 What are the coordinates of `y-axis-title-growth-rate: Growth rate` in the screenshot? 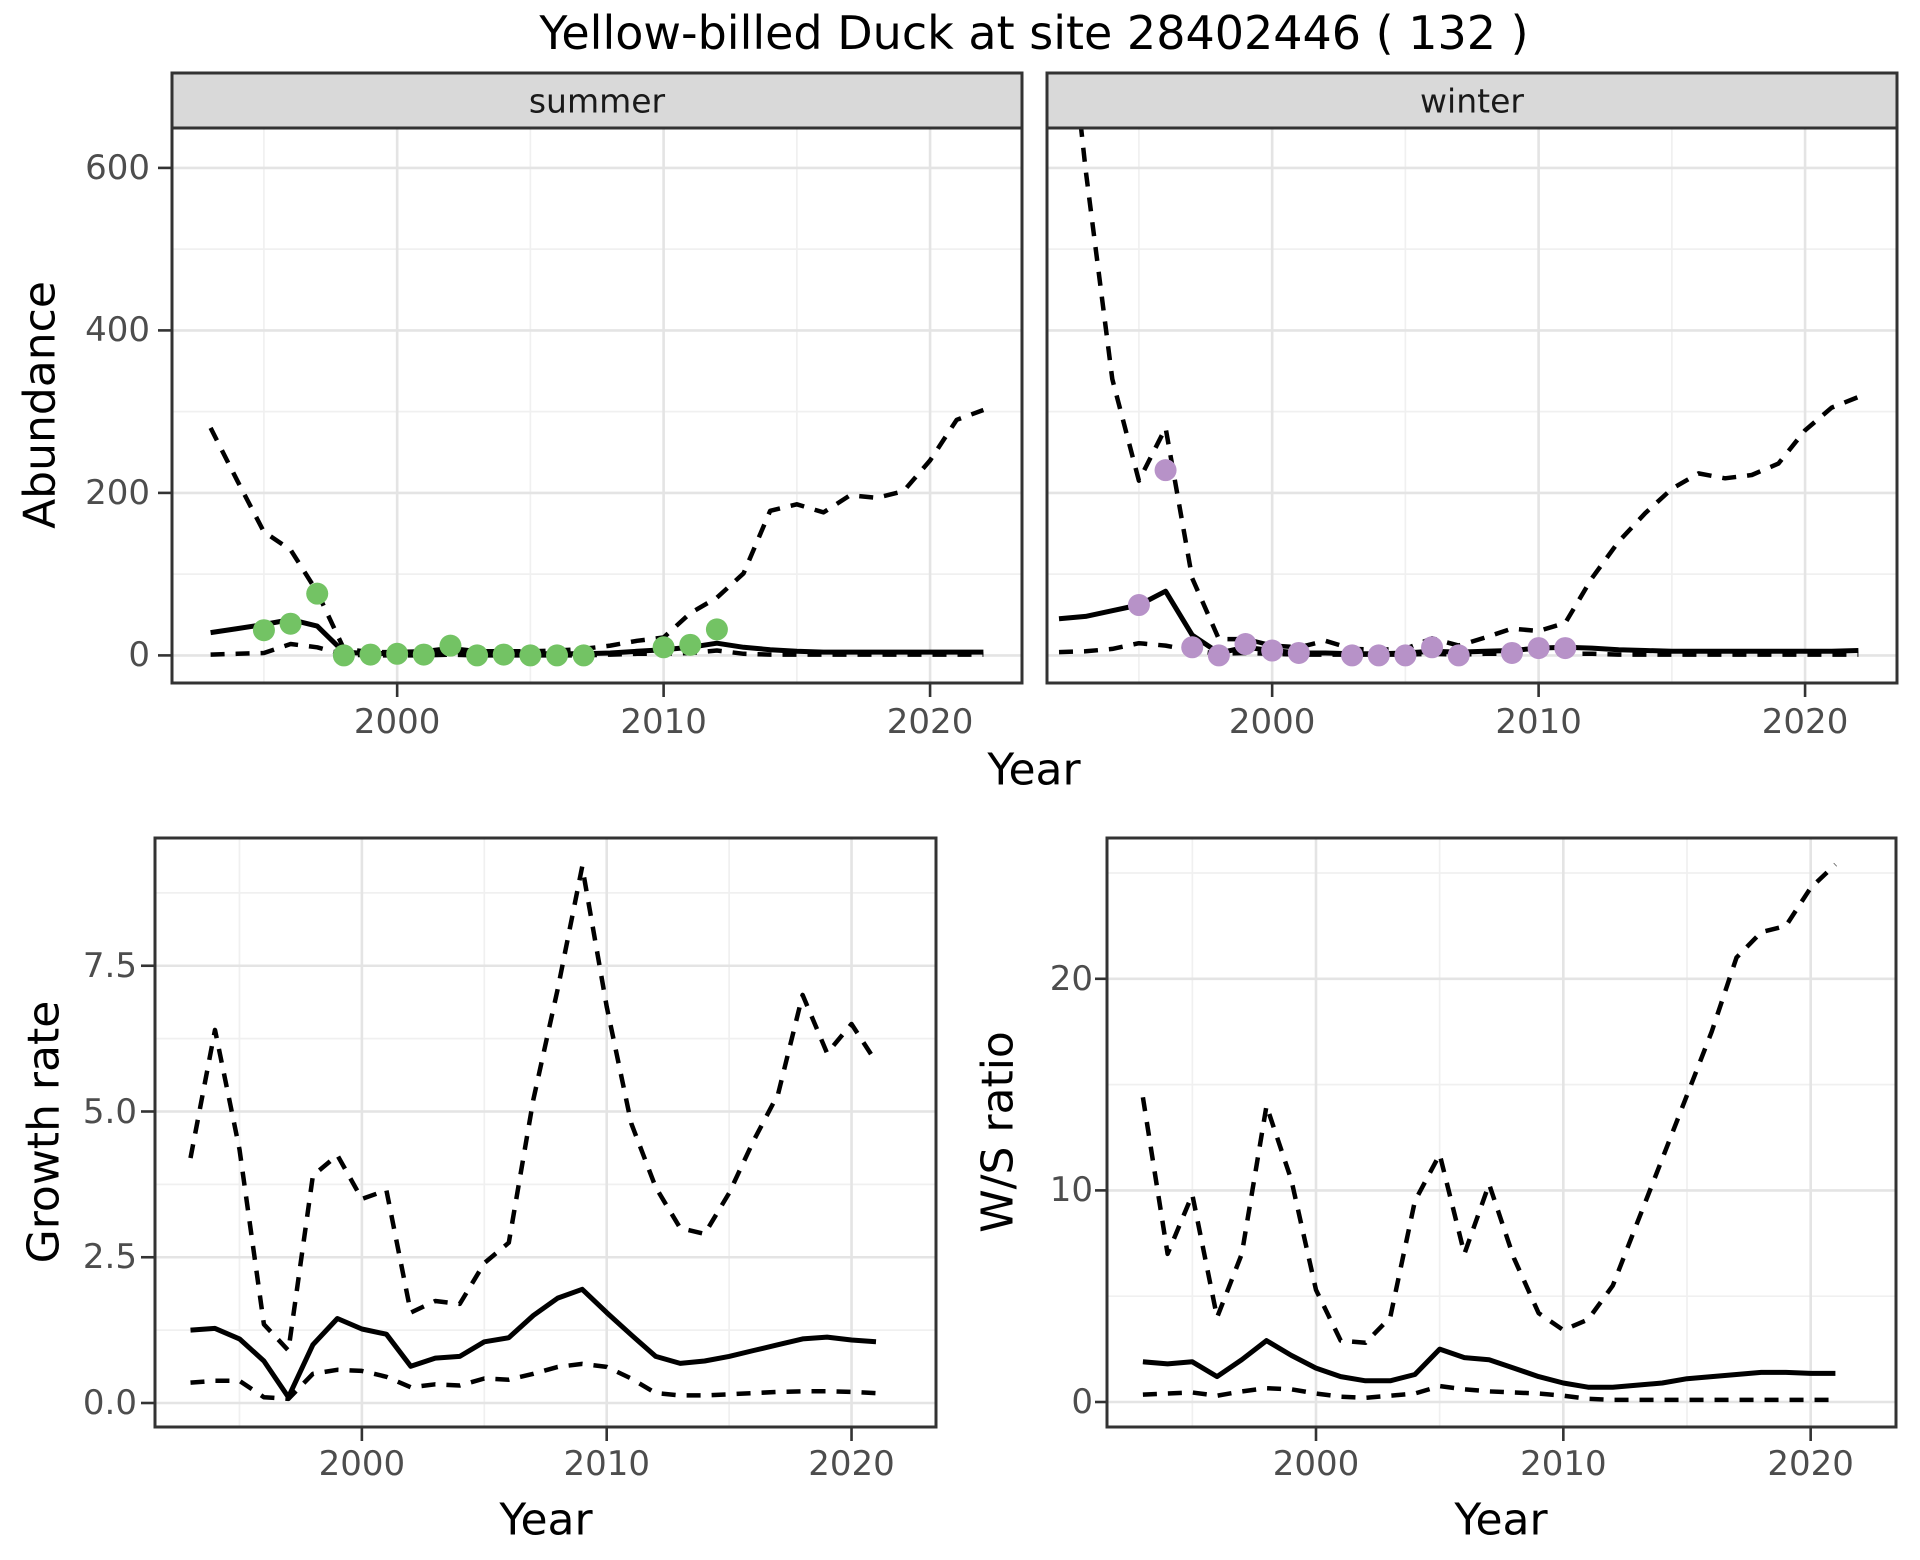 It's located at (44, 1132).